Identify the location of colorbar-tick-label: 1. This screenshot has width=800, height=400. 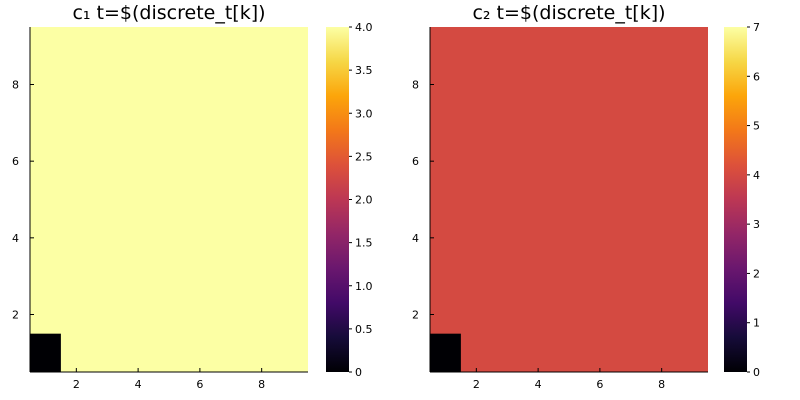
(756, 323).